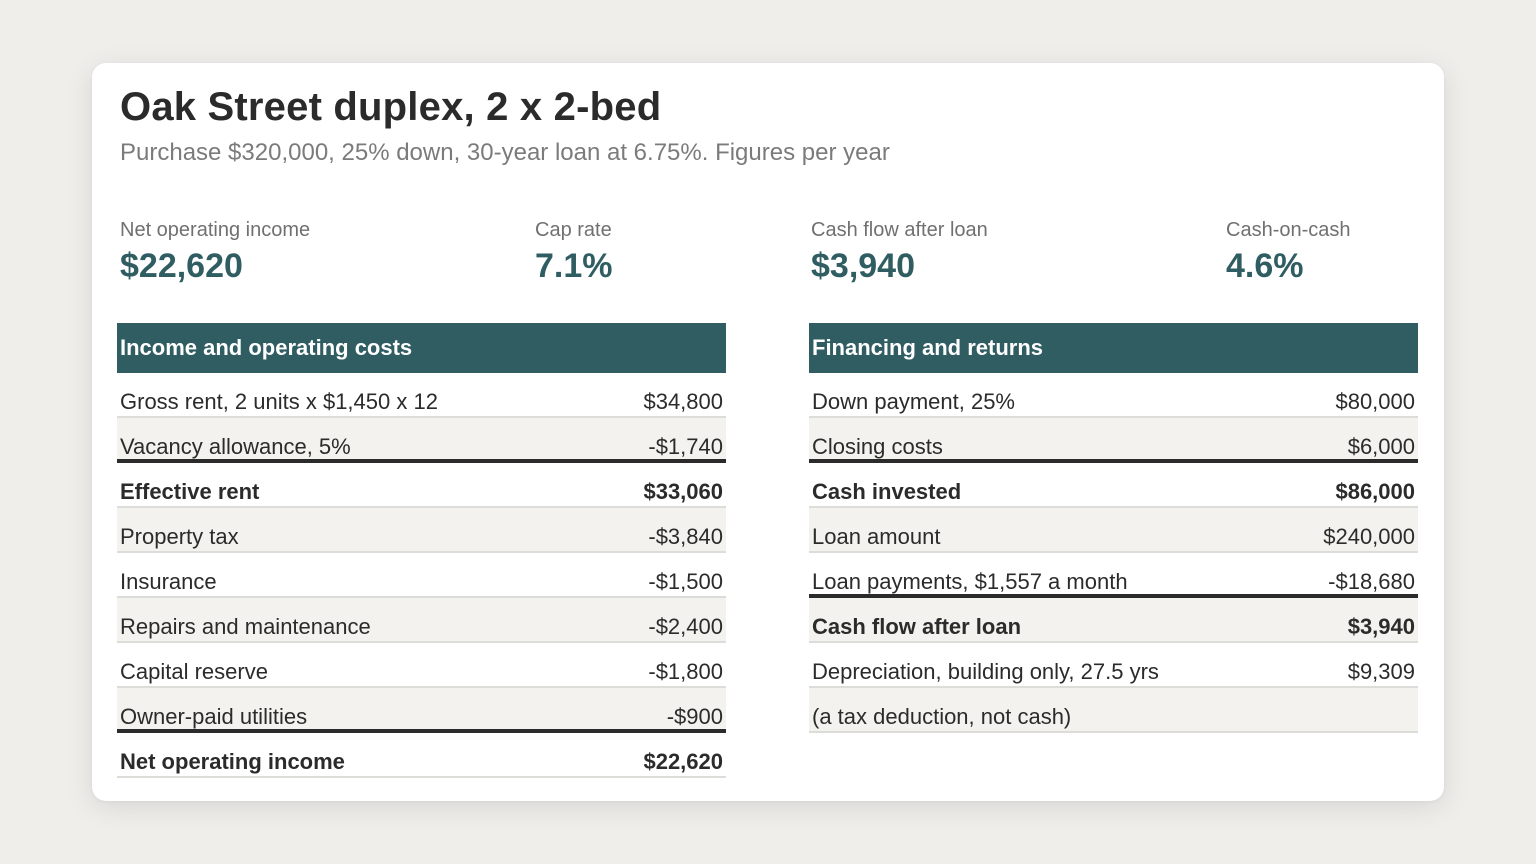  Describe the element at coordinates (168, 581) in the screenshot. I see `row-label: Insurance` at that location.